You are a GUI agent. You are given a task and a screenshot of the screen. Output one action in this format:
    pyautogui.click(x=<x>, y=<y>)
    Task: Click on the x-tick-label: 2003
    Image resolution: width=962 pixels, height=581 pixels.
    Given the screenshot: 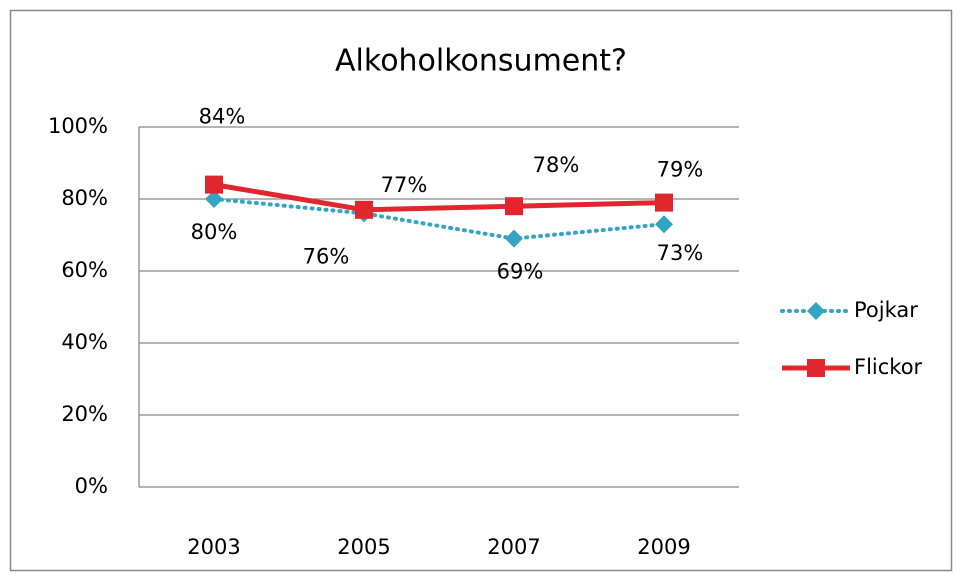 What is the action you would take?
    pyautogui.click(x=213, y=547)
    